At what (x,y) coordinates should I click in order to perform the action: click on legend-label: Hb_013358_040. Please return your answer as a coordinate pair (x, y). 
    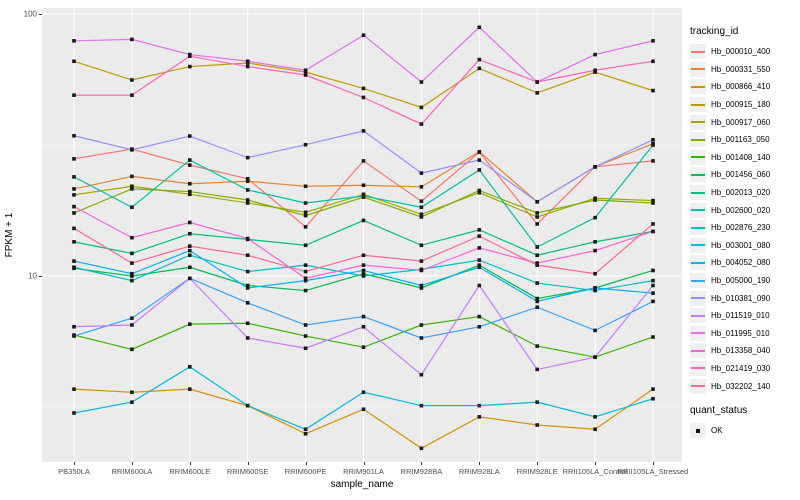
    Looking at the image, I should click on (741, 351).